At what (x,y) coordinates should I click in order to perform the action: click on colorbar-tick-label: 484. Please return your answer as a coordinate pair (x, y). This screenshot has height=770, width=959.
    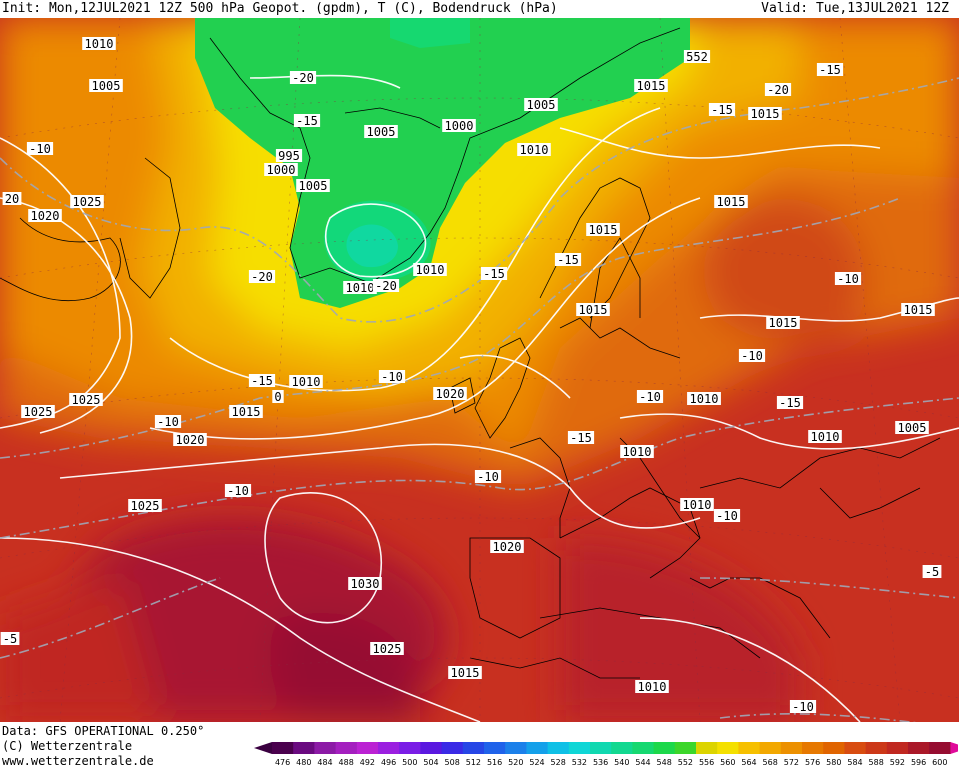
    Looking at the image, I should click on (324, 762).